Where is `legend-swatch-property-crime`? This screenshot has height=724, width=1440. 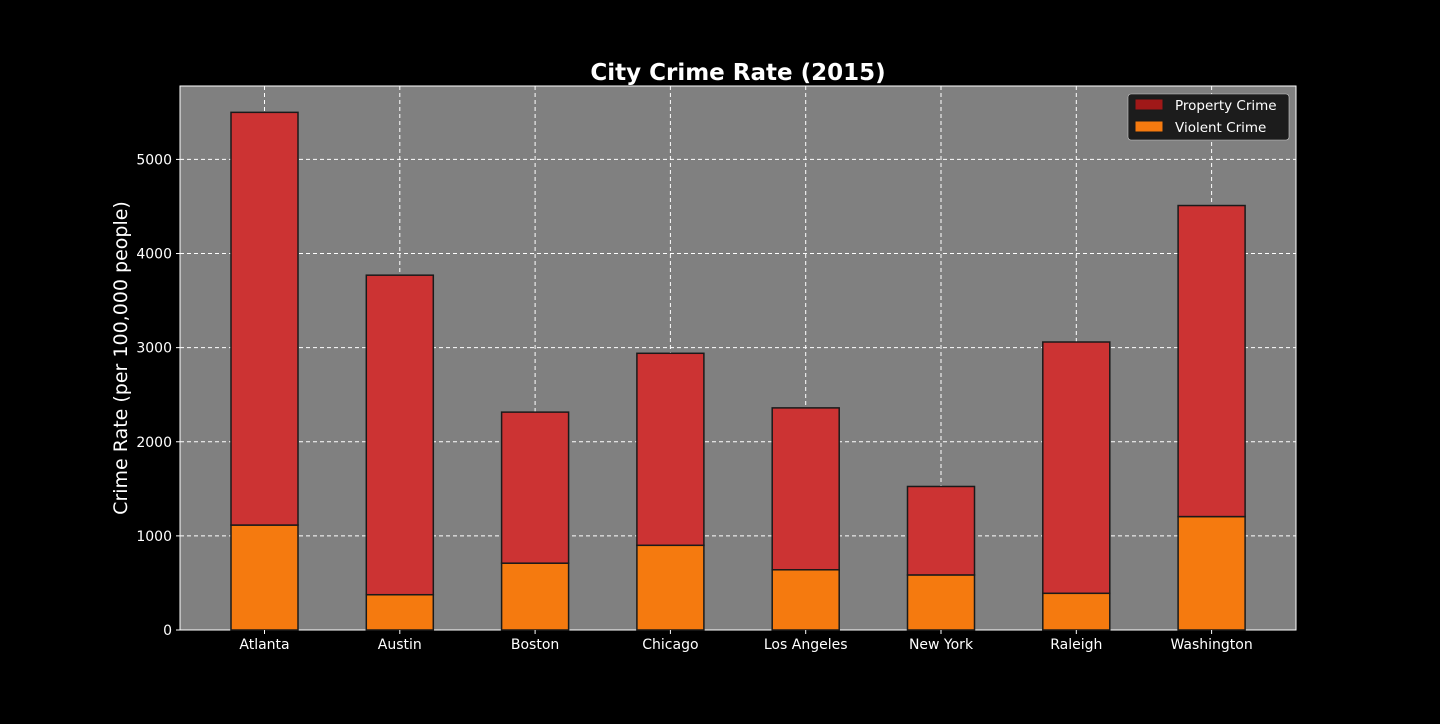
legend-swatch-property-crime is located at coordinates (1149, 104).